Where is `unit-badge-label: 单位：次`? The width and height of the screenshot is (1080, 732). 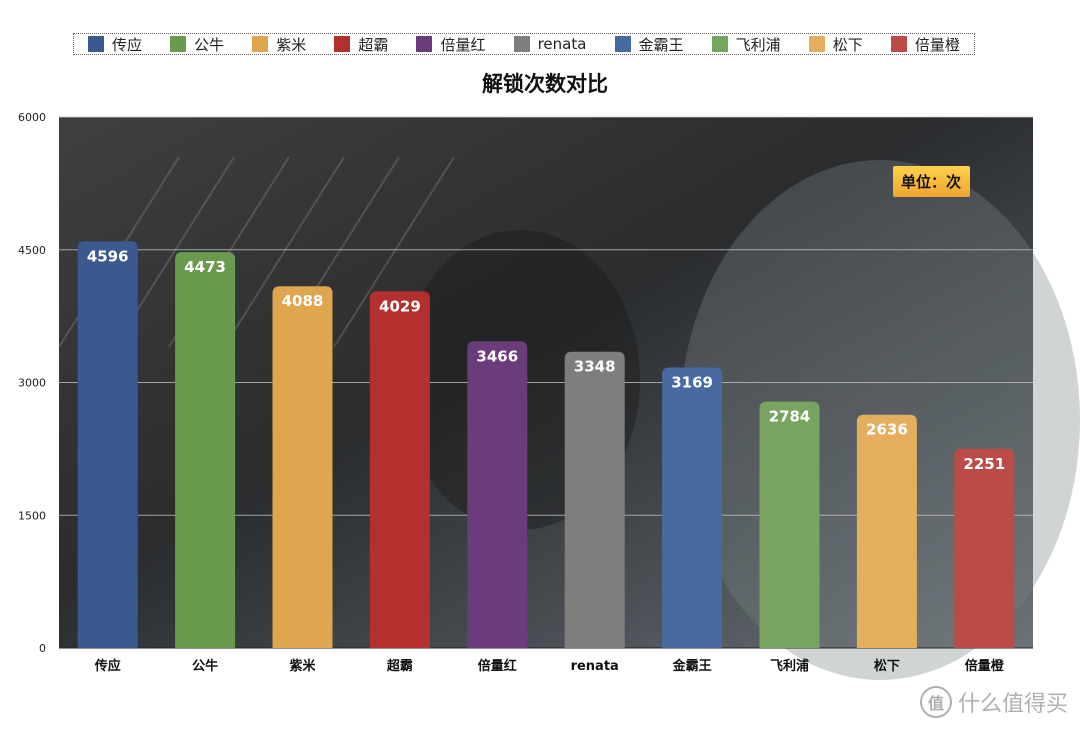 unit-badge-label: 单位：次 is located at coordinates (931, 182).